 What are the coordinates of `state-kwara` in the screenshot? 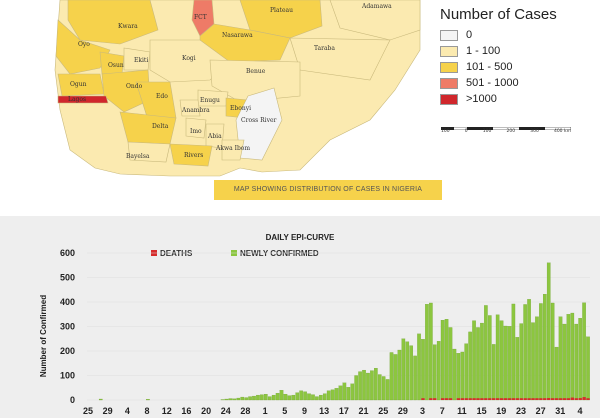 It's located at (113, 22).